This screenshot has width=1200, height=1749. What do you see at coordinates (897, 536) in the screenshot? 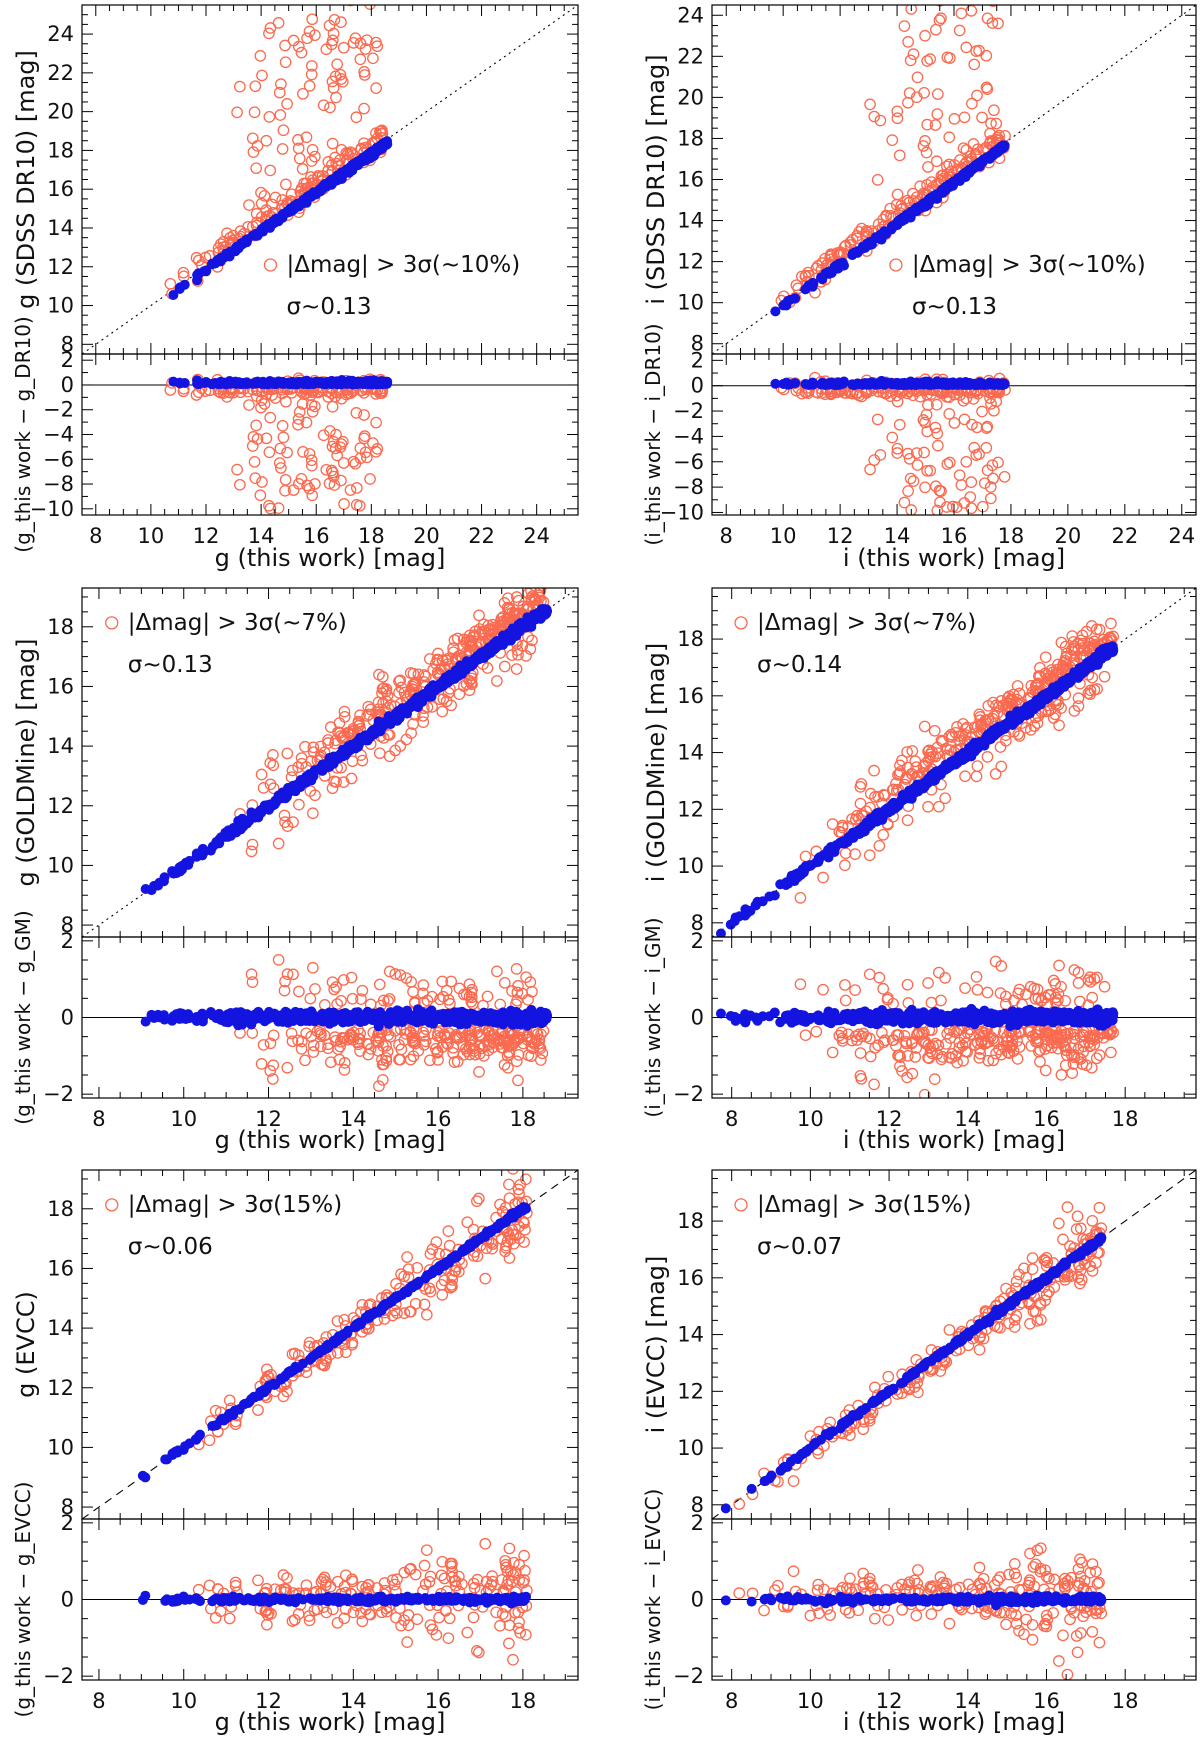
I see `x-tick-label: 14` at bounding box center [897, 536].